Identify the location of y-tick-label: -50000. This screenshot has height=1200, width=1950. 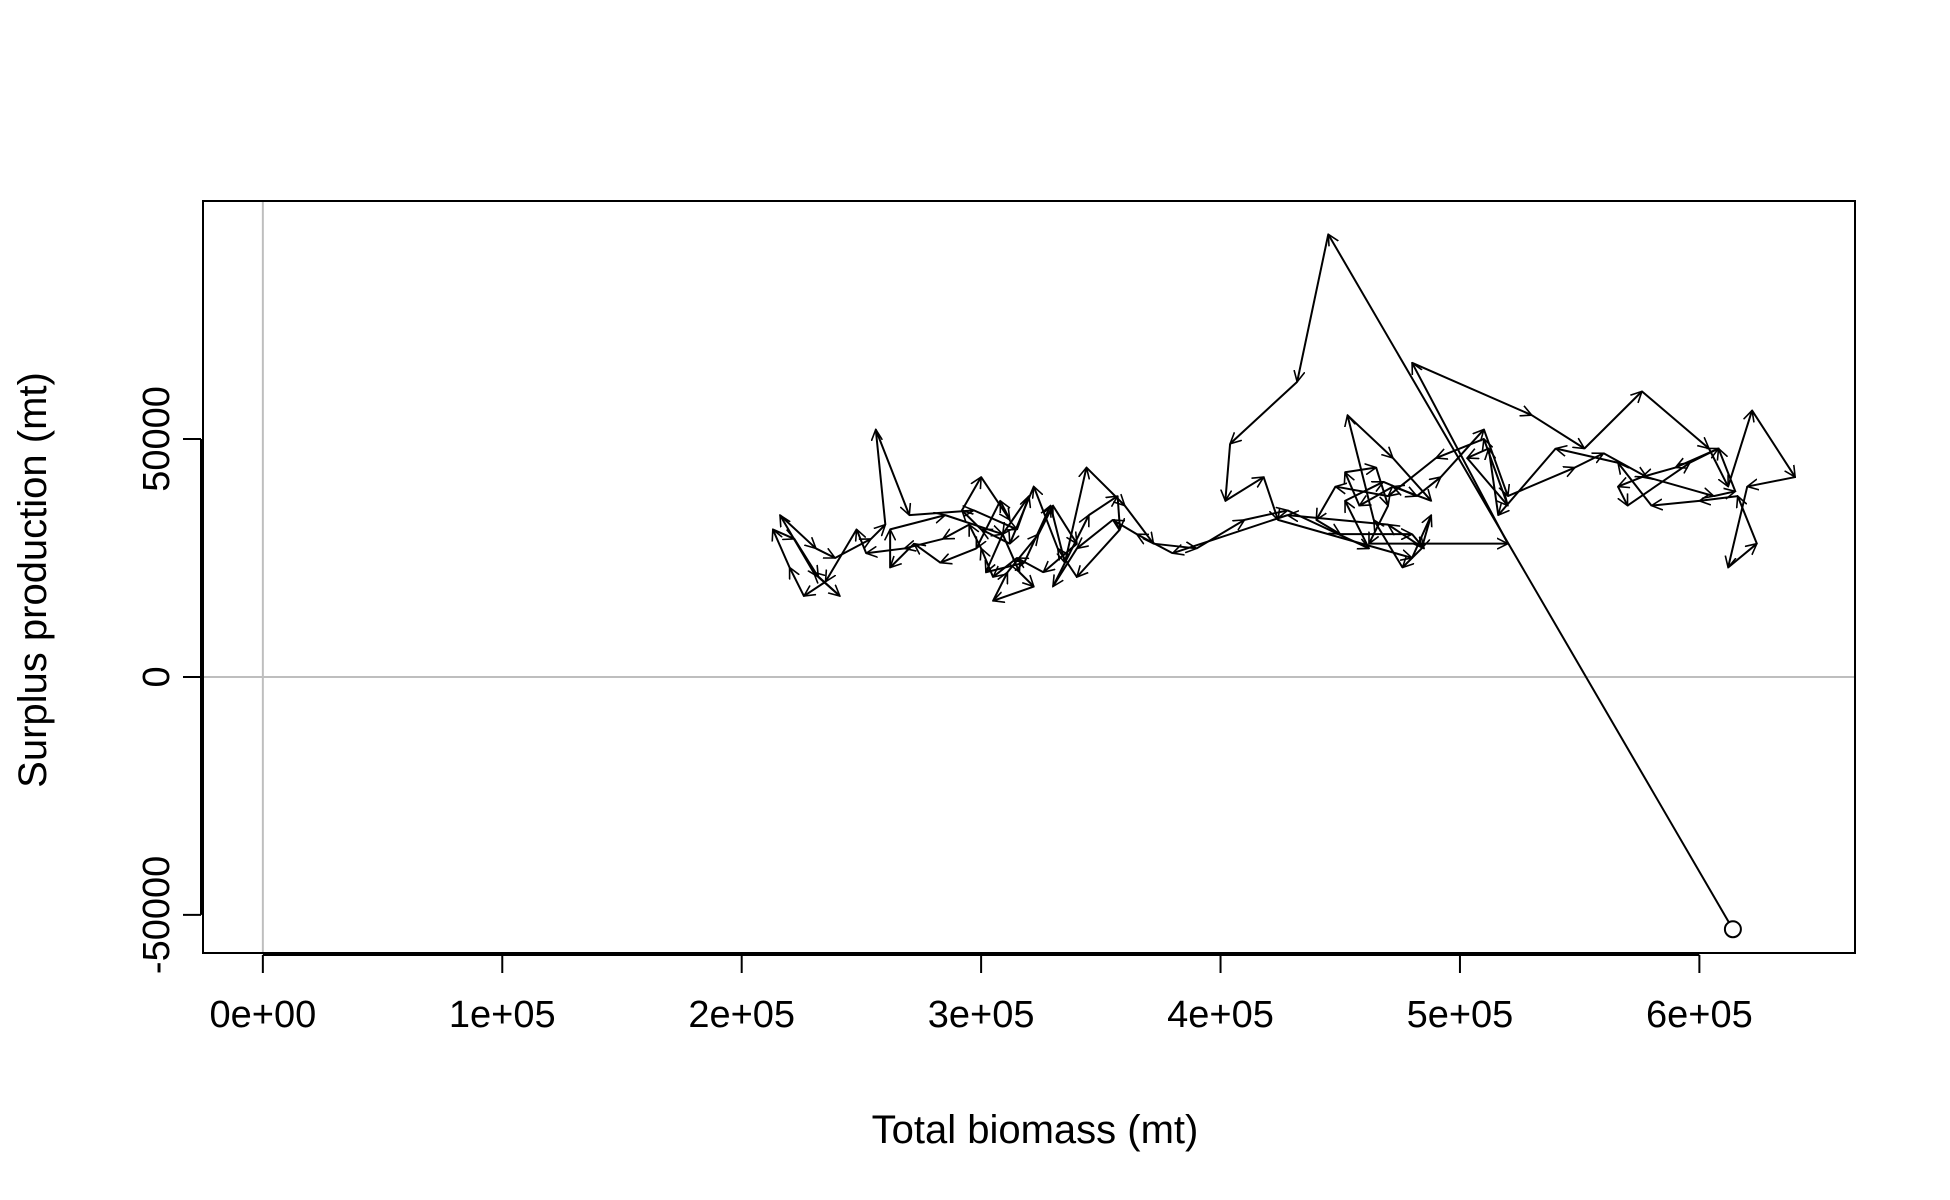
(157, 915).